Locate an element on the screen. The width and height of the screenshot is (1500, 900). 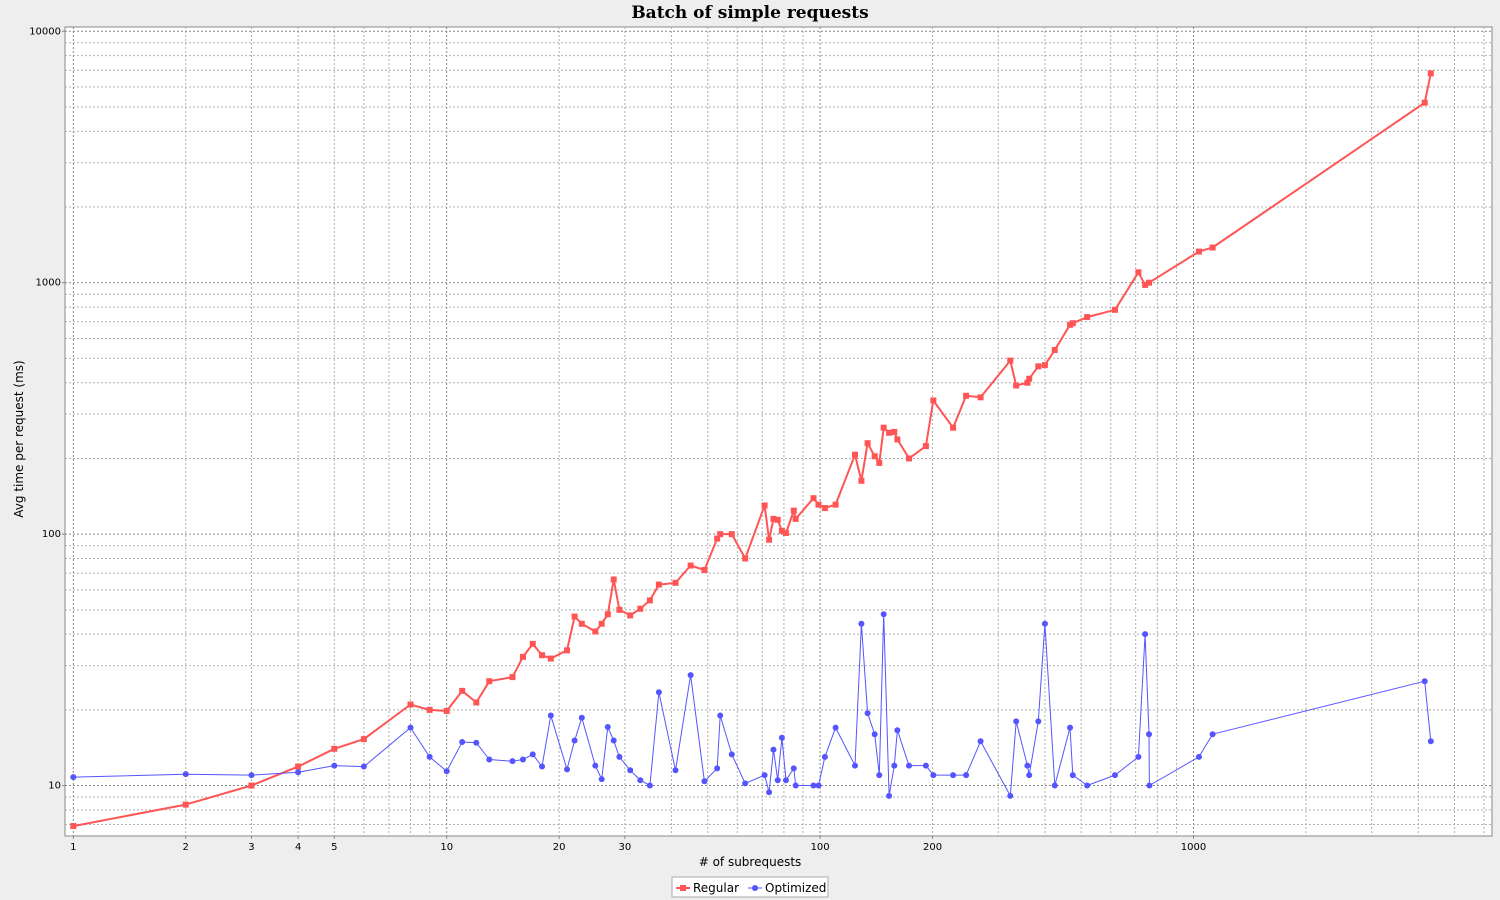
x-axis: 1 2 3 4 5 10 20 30 100 200 1000 is located at coordinates (638, 844).